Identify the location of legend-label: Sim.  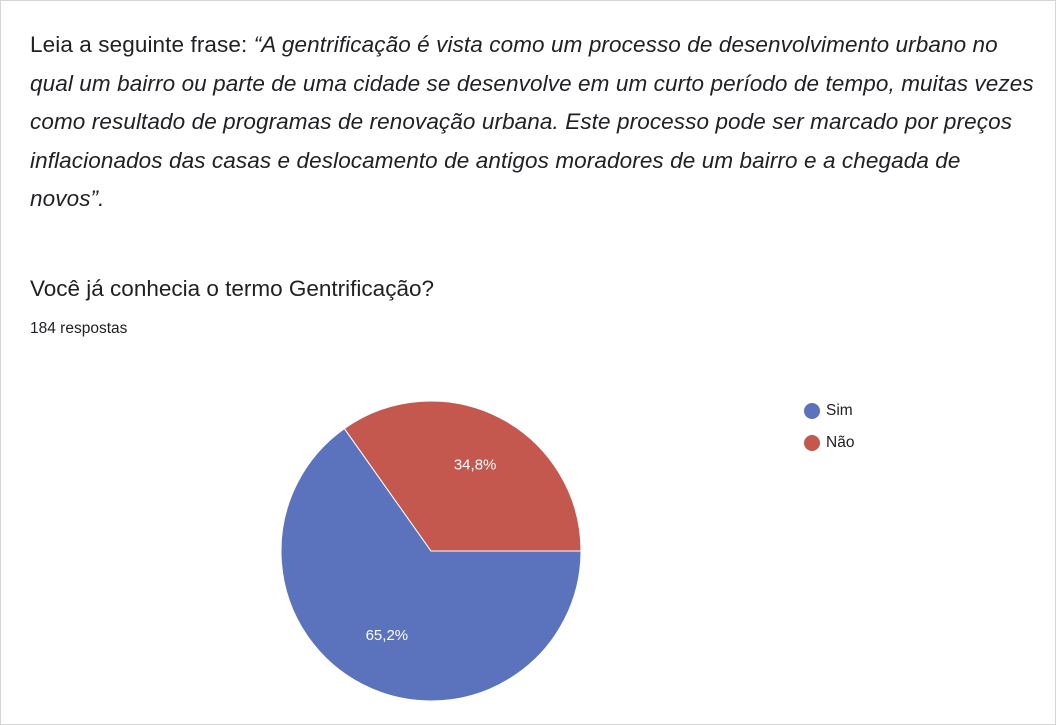
(839, 410).